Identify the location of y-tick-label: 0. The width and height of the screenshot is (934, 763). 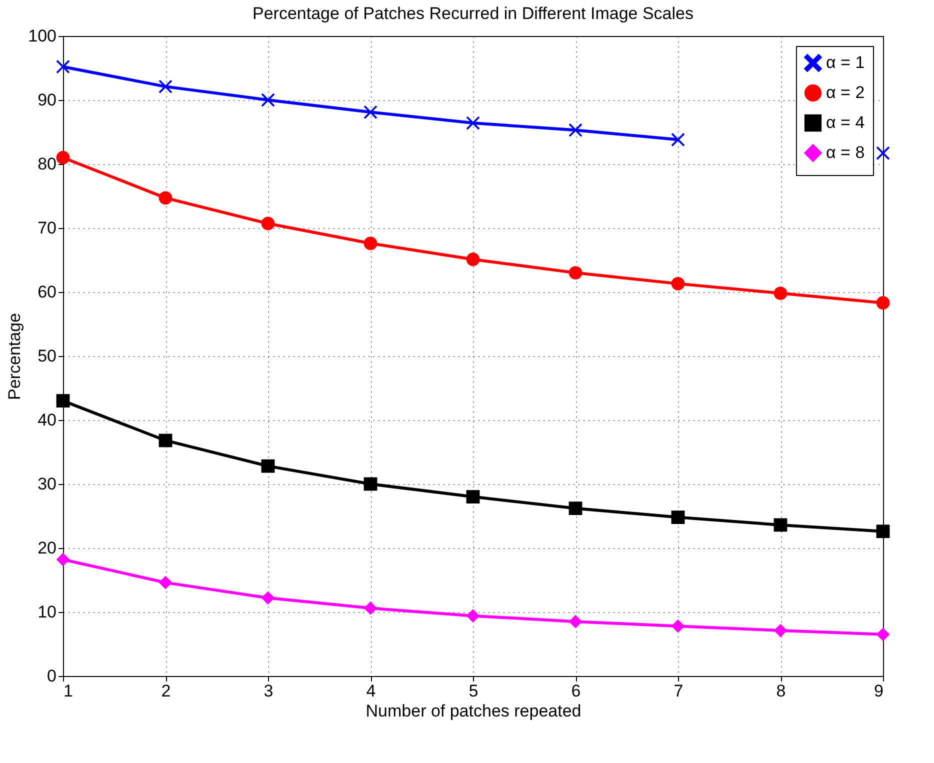
(51, 676).